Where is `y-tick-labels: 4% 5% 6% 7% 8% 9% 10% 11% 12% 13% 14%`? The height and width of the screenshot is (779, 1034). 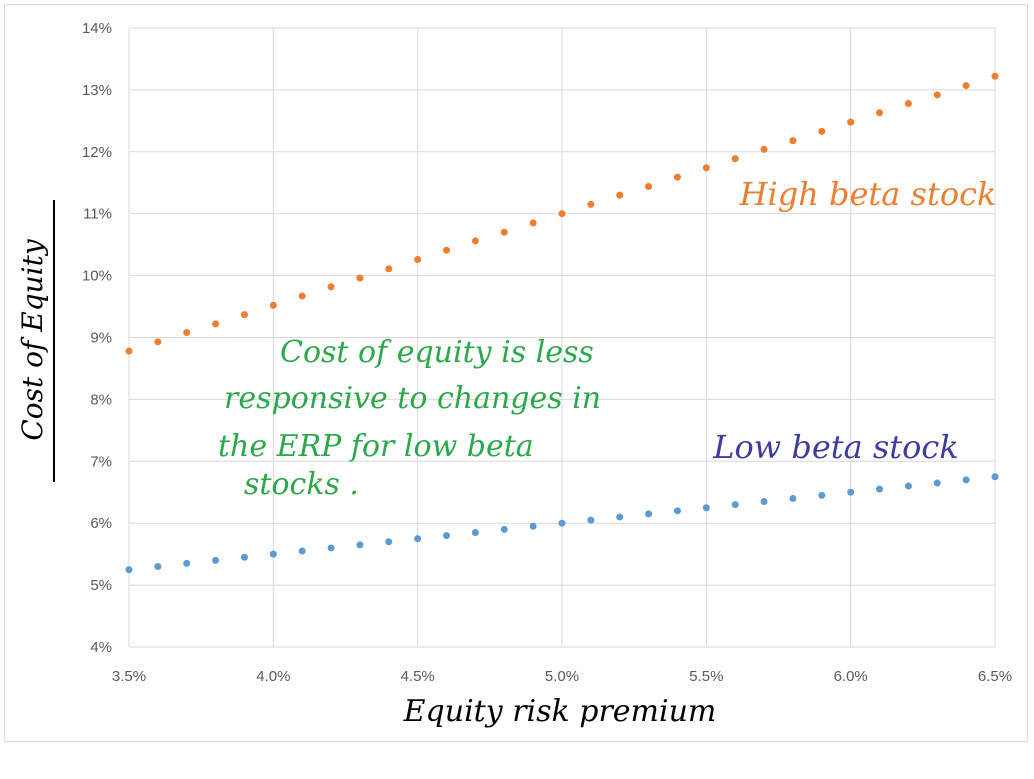 y-tick-labels: 4% 5% 6% 7% 8% 9% 10% 11% 12% 13% 14% is located at coordinates (97, 338).